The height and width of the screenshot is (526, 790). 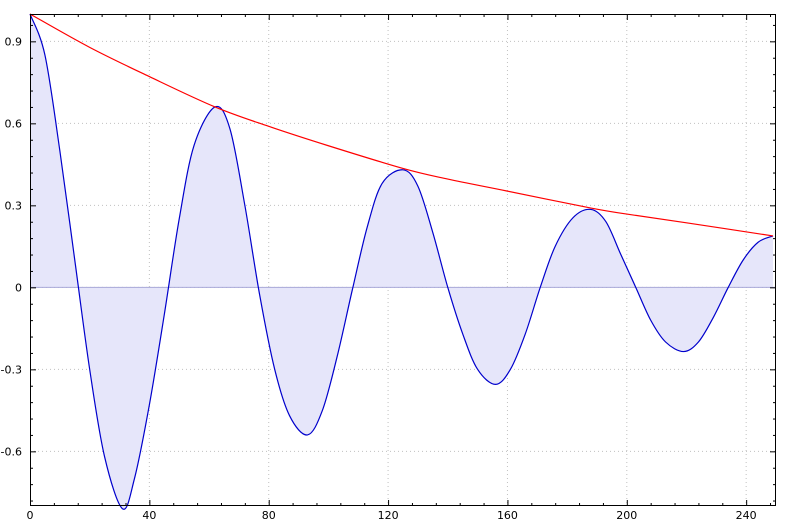 I want to click on x-tick-label: 200, so click(x=626, y=515).